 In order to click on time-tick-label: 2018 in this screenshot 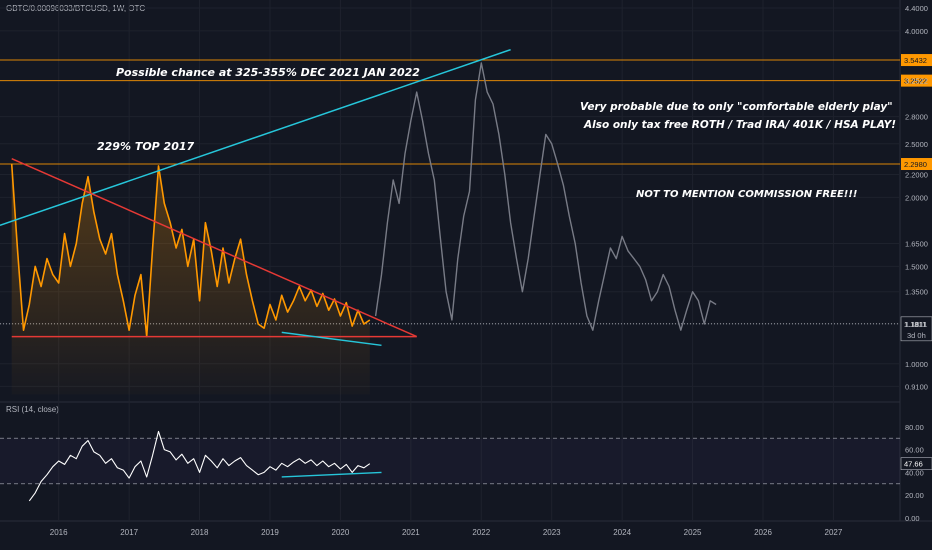, I will do `click(200, 532)`.